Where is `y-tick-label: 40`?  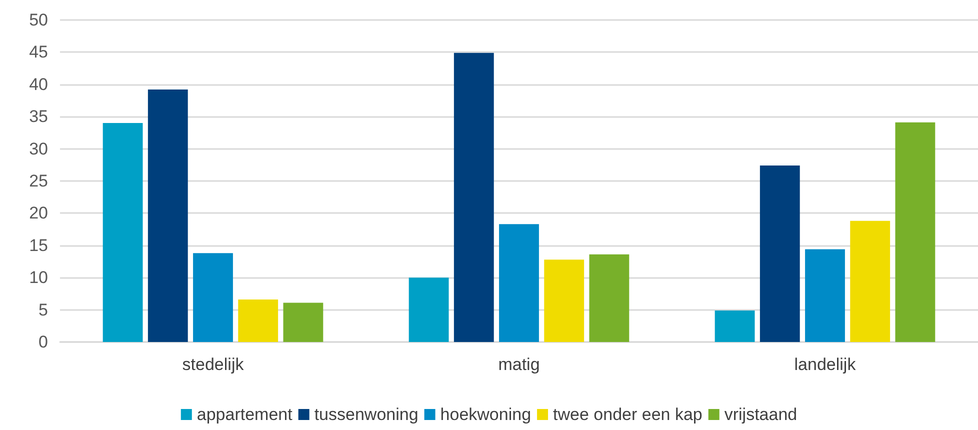
y-tick-label: 40 is located at coordinates (38, 84).